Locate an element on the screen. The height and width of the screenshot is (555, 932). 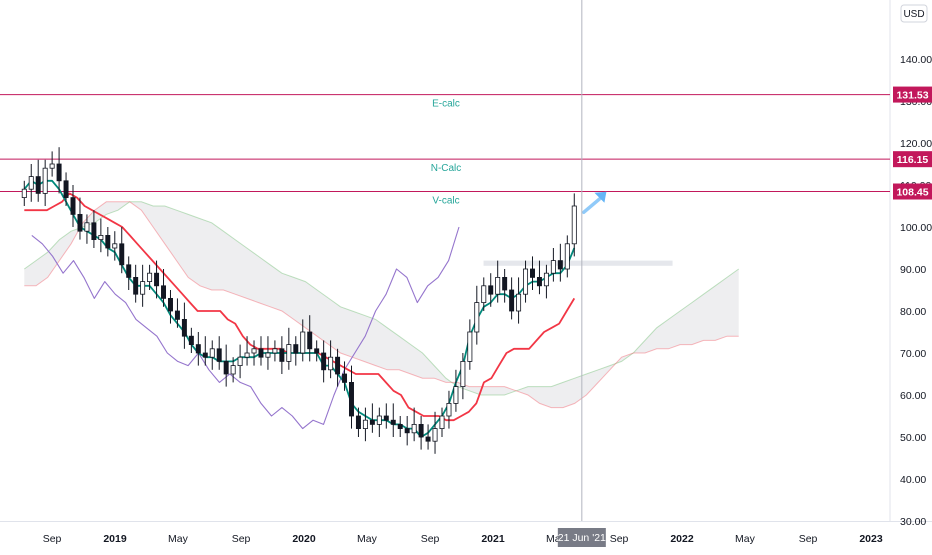
projection-arrow-shaft is located at coordinates (593, 204).